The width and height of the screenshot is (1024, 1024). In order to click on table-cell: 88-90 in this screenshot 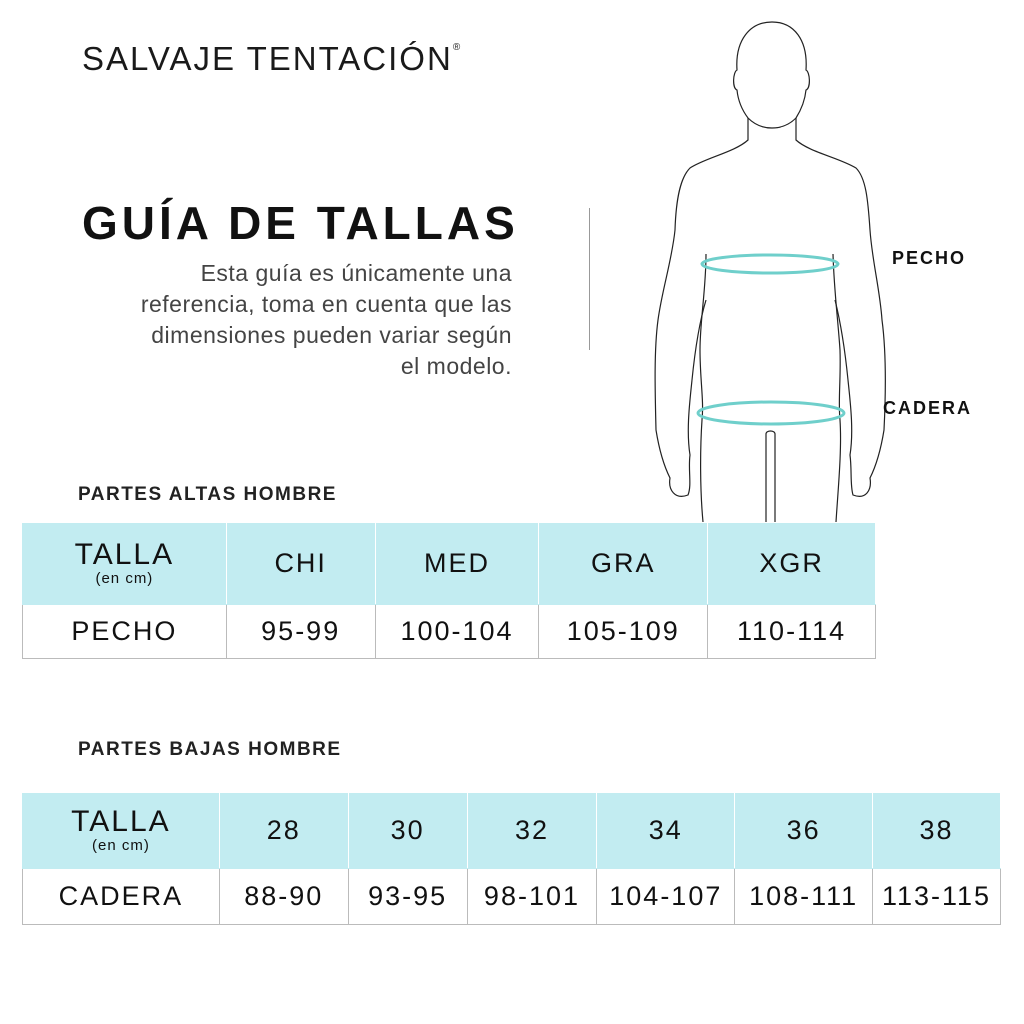, I will do `click(283, 896)`.